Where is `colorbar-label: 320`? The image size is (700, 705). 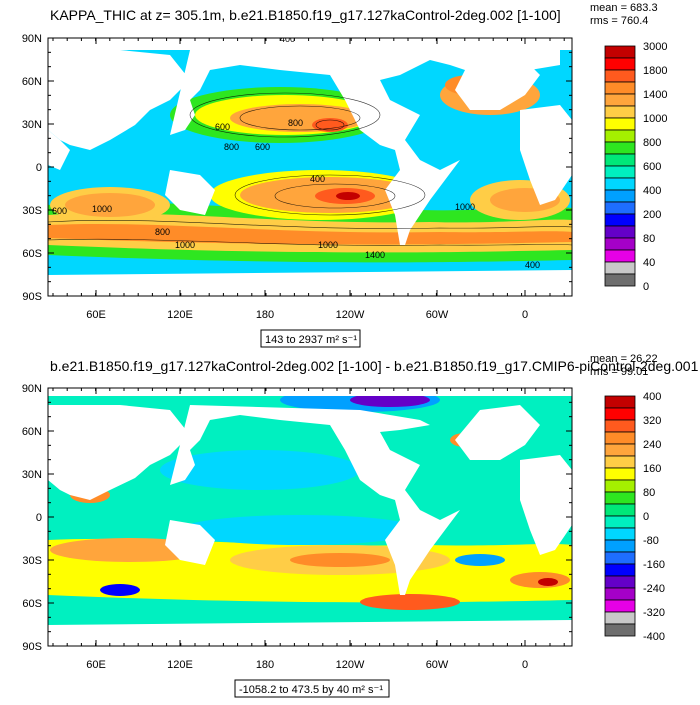
colorbar-label: 320 is located at coordinates (652, 421).